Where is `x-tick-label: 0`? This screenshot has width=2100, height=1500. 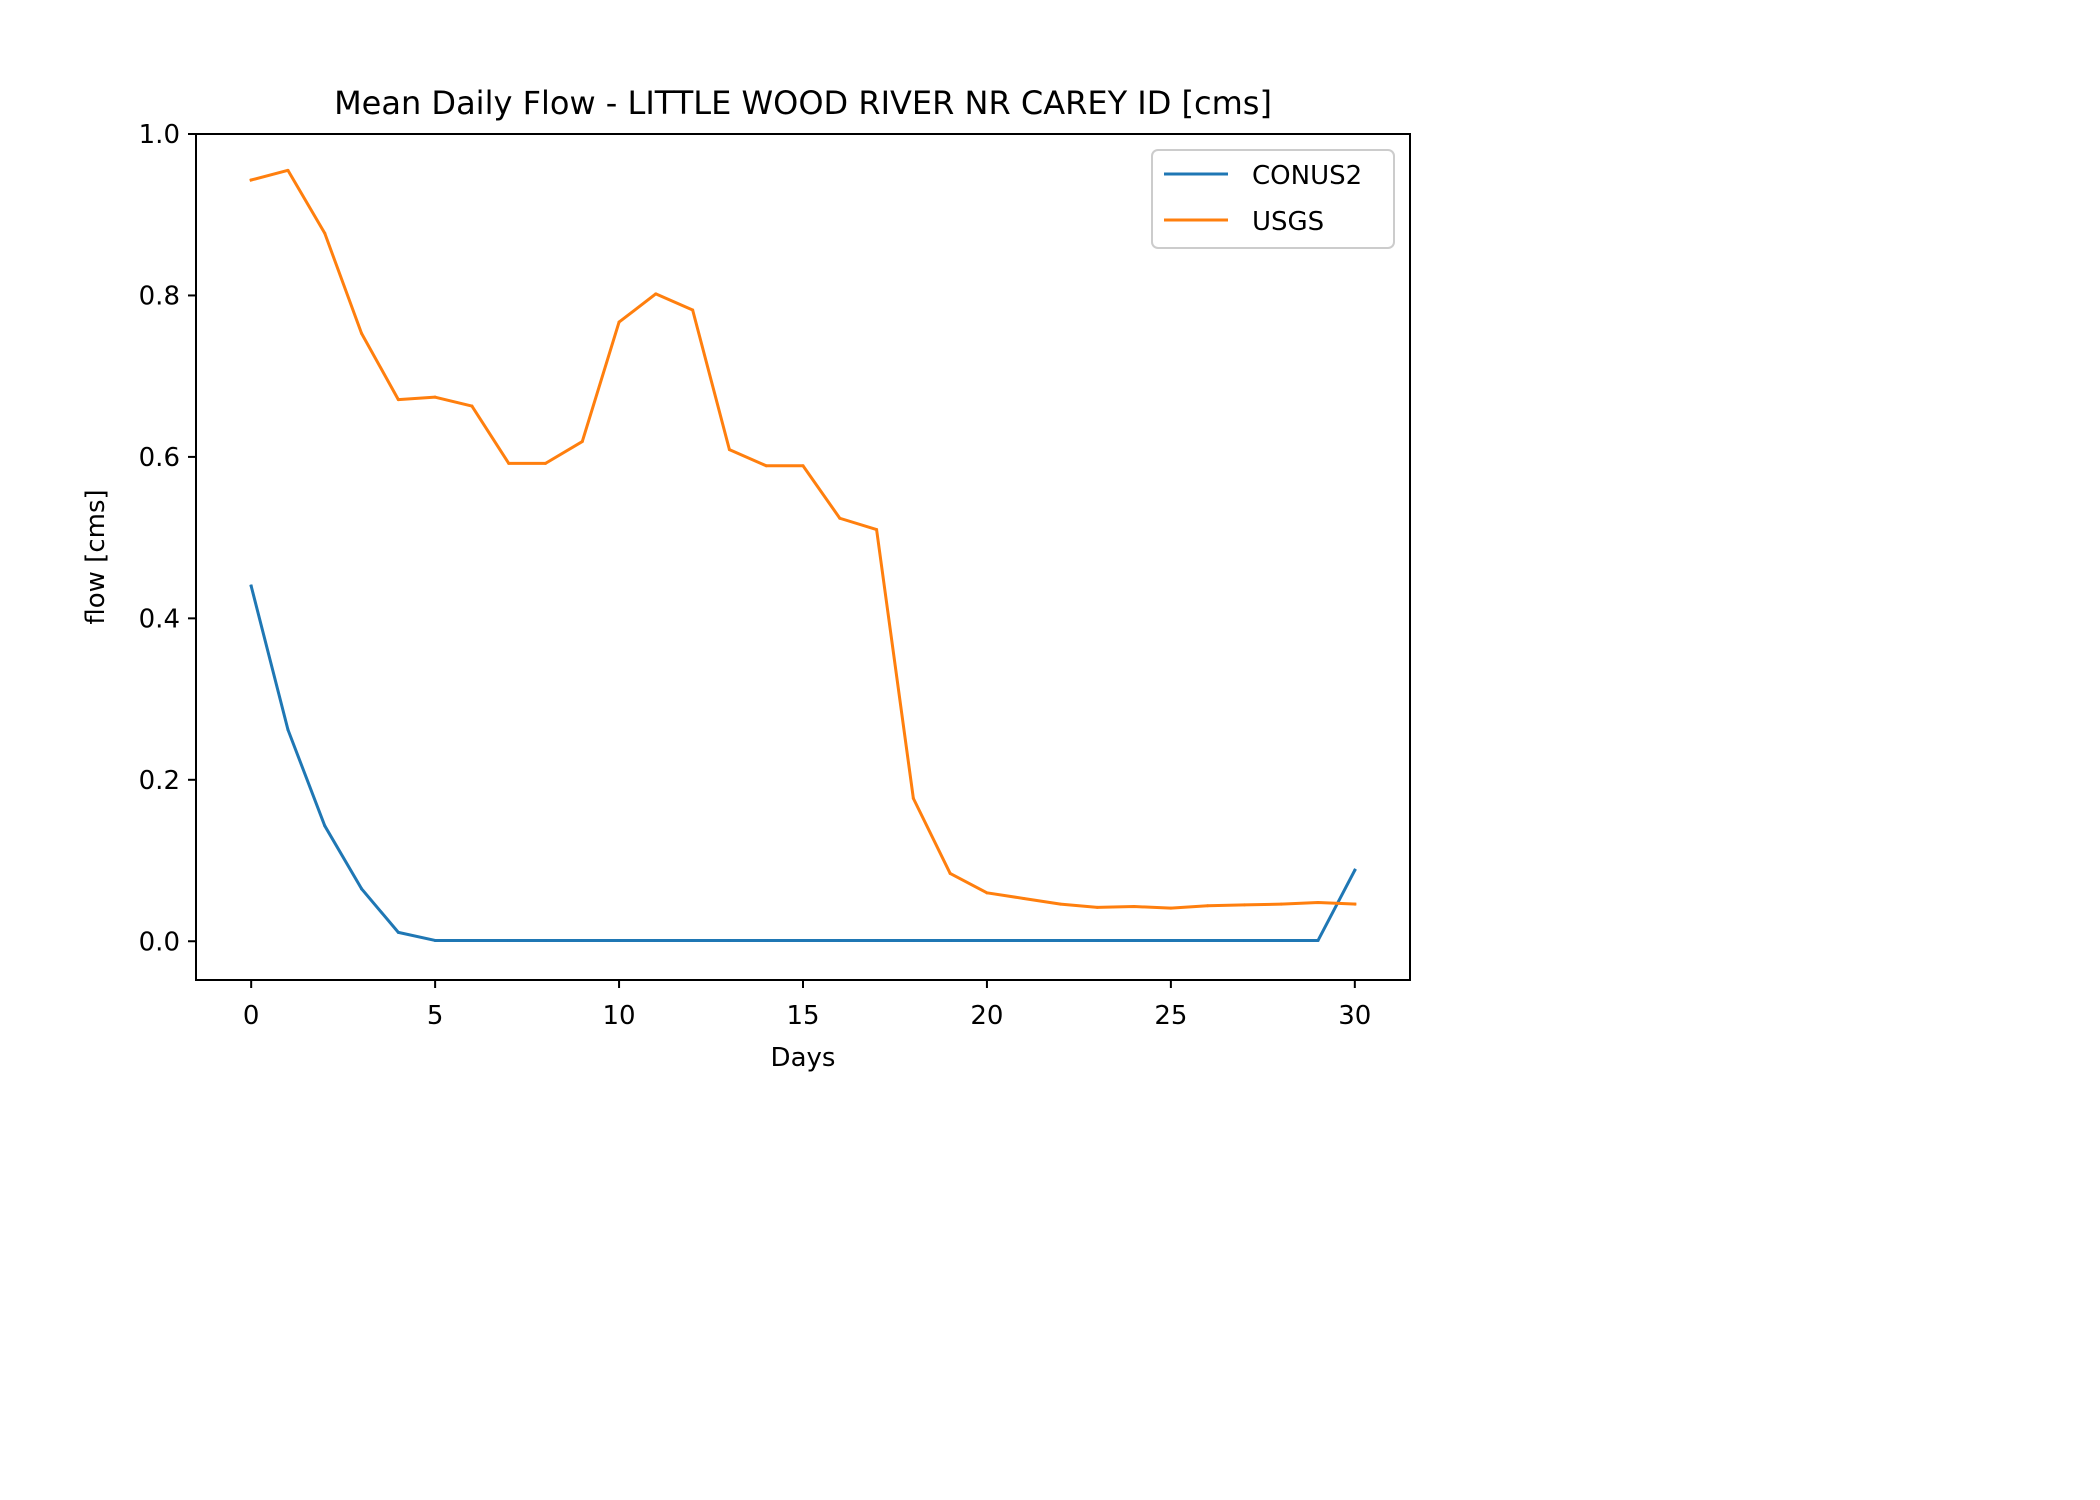 x-tick-label: 0 is located at coordinates (251, 1016).